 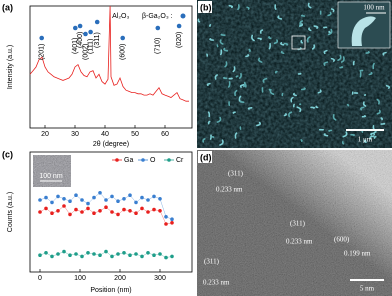 I want to click on peak-label: (400), so click(x=80, y=40).